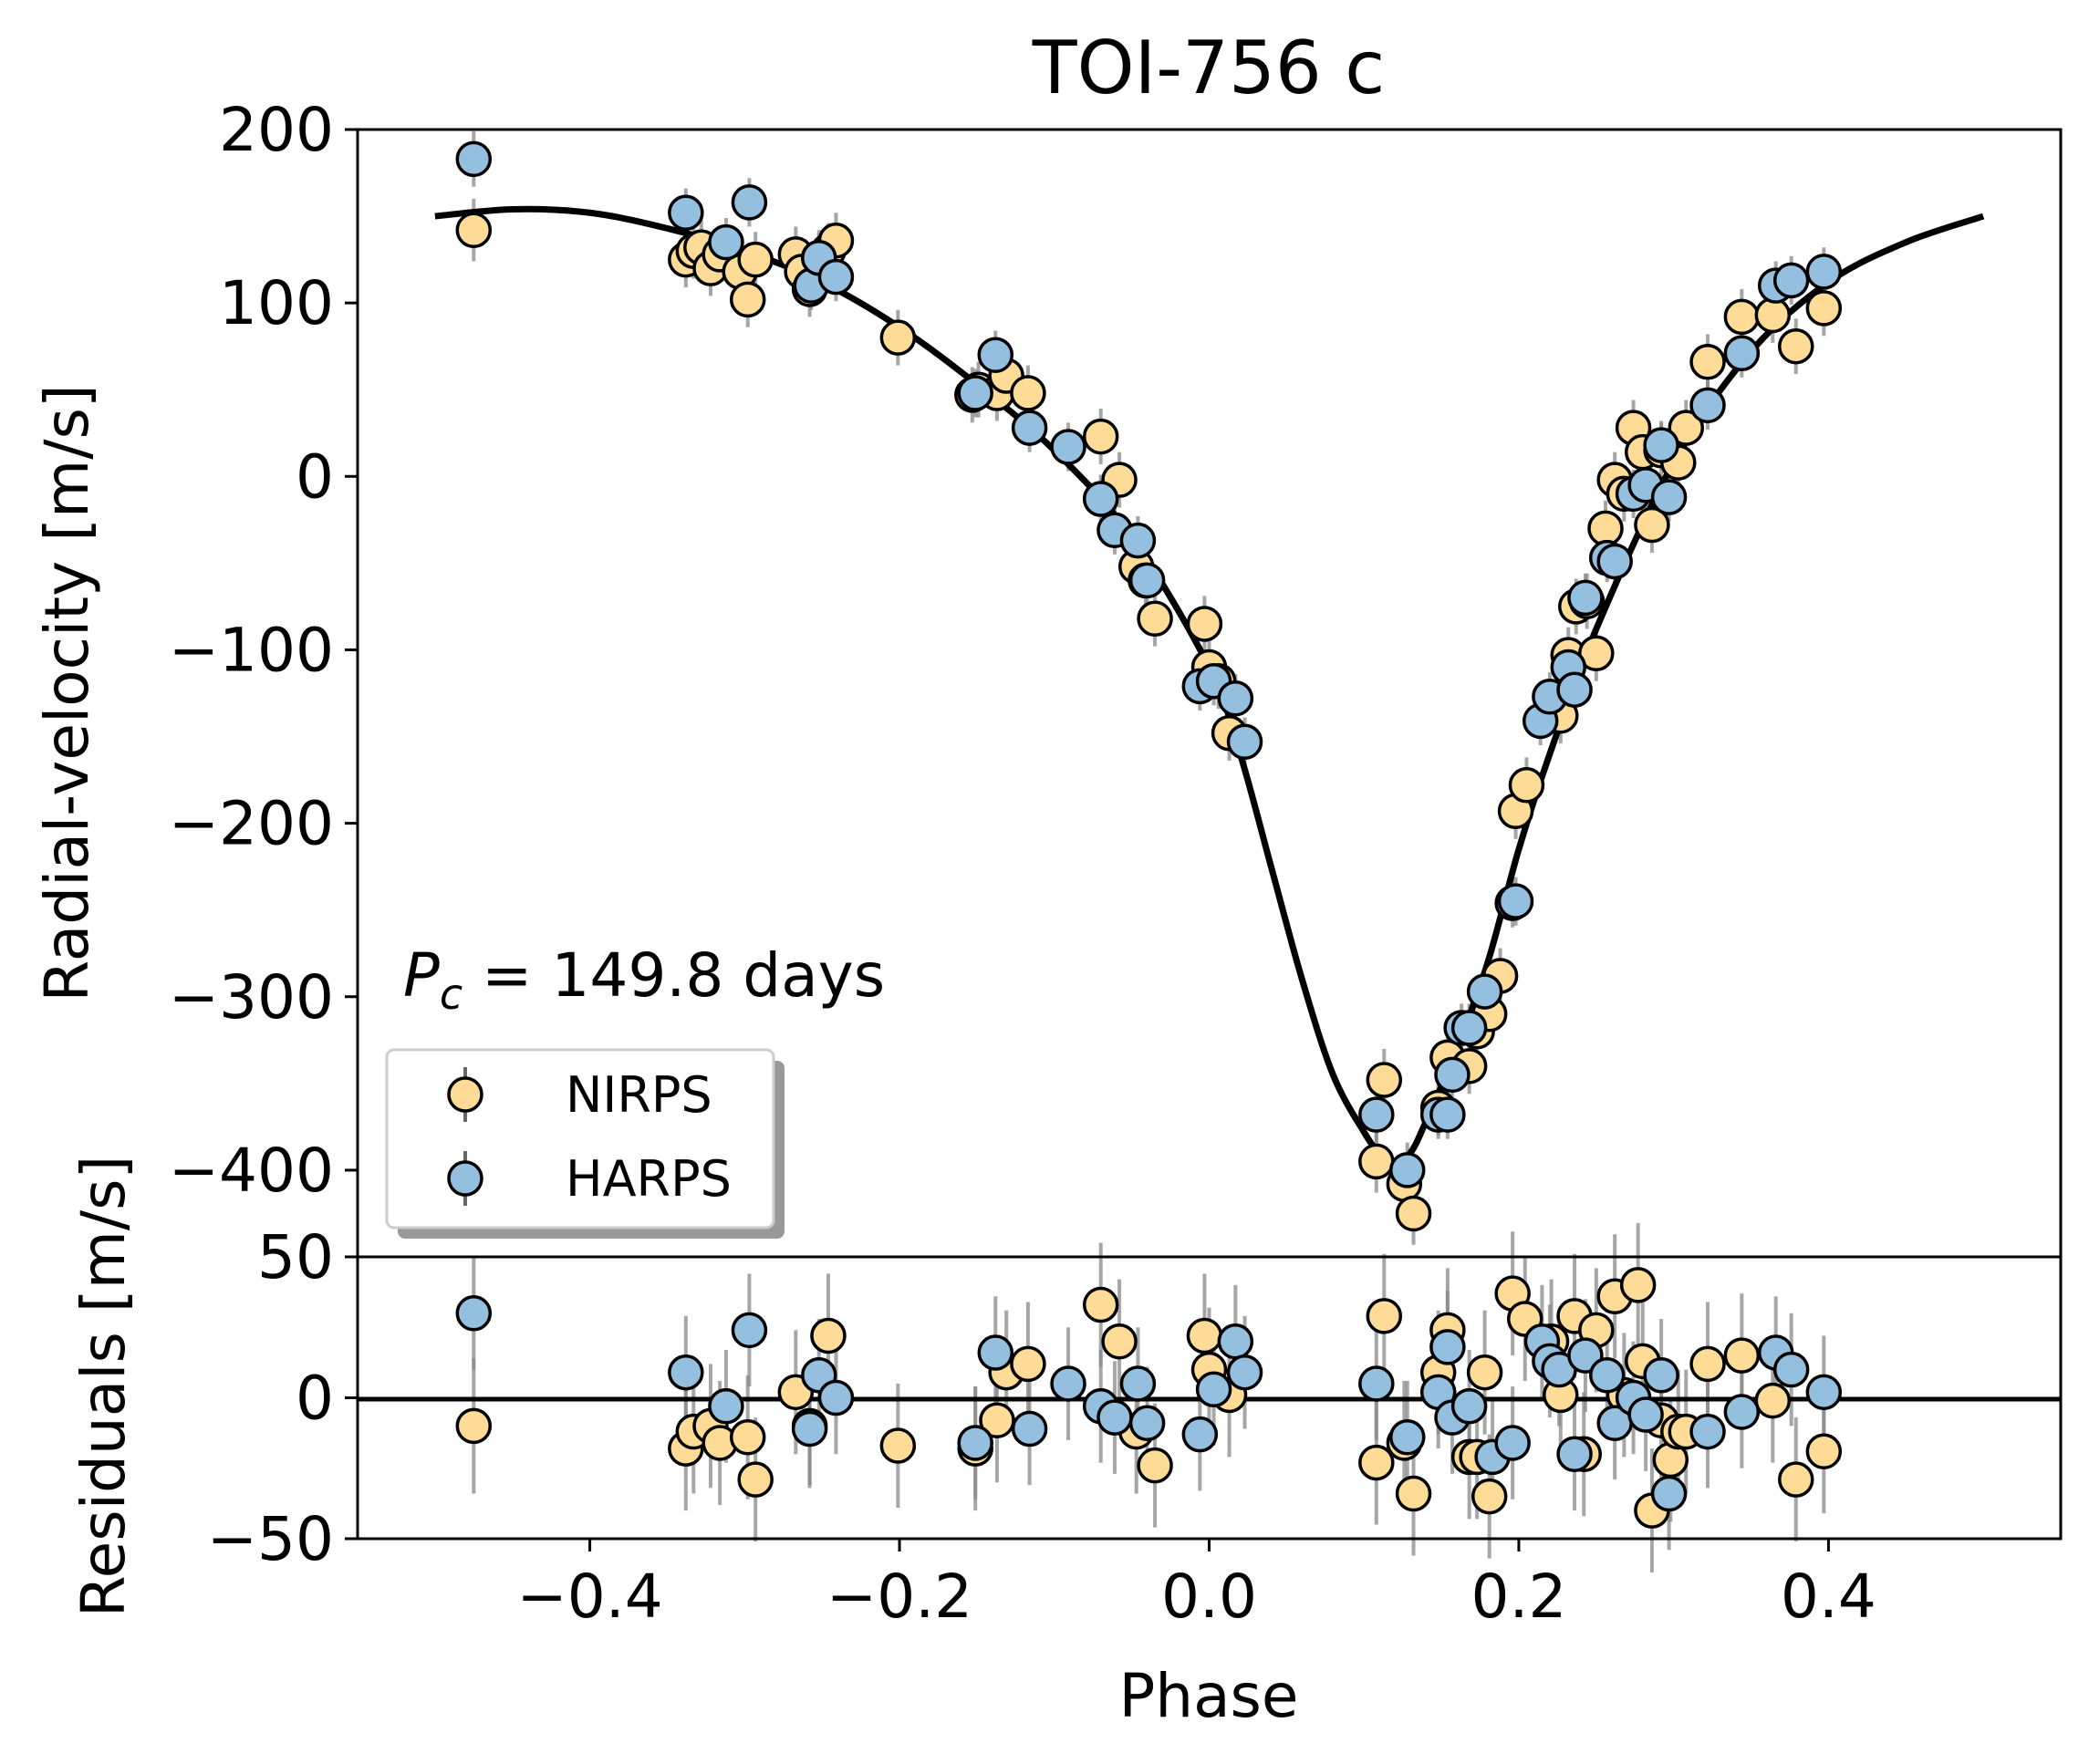 The width and height of the screenshot is (2089, 1764). What do you see at coordinates (465, 1179) in the screenshot?
I see `legend-harps-marker` at bounding box center [465, 1179].